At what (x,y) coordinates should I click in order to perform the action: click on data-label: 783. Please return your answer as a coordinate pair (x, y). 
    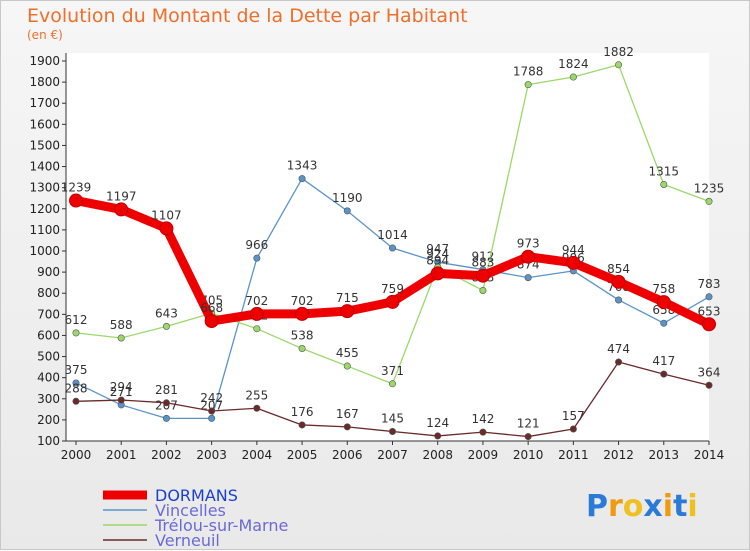
    Looking at the image, I should click on (709, 284).